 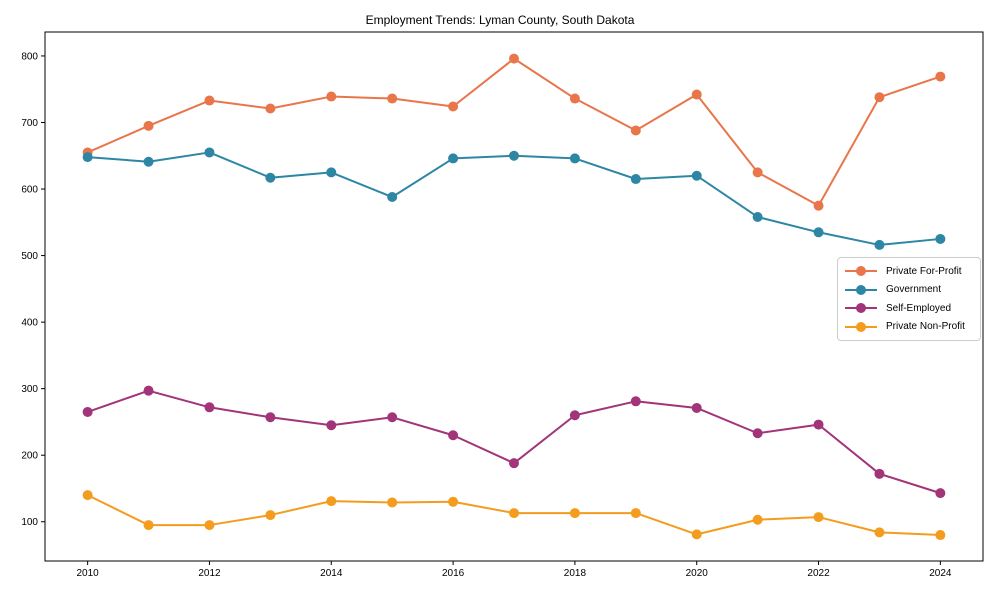 What do you see at coordinates (914, 290) in the screenshot?
I see `legend-label: Government` at bounding box center [914, 290].